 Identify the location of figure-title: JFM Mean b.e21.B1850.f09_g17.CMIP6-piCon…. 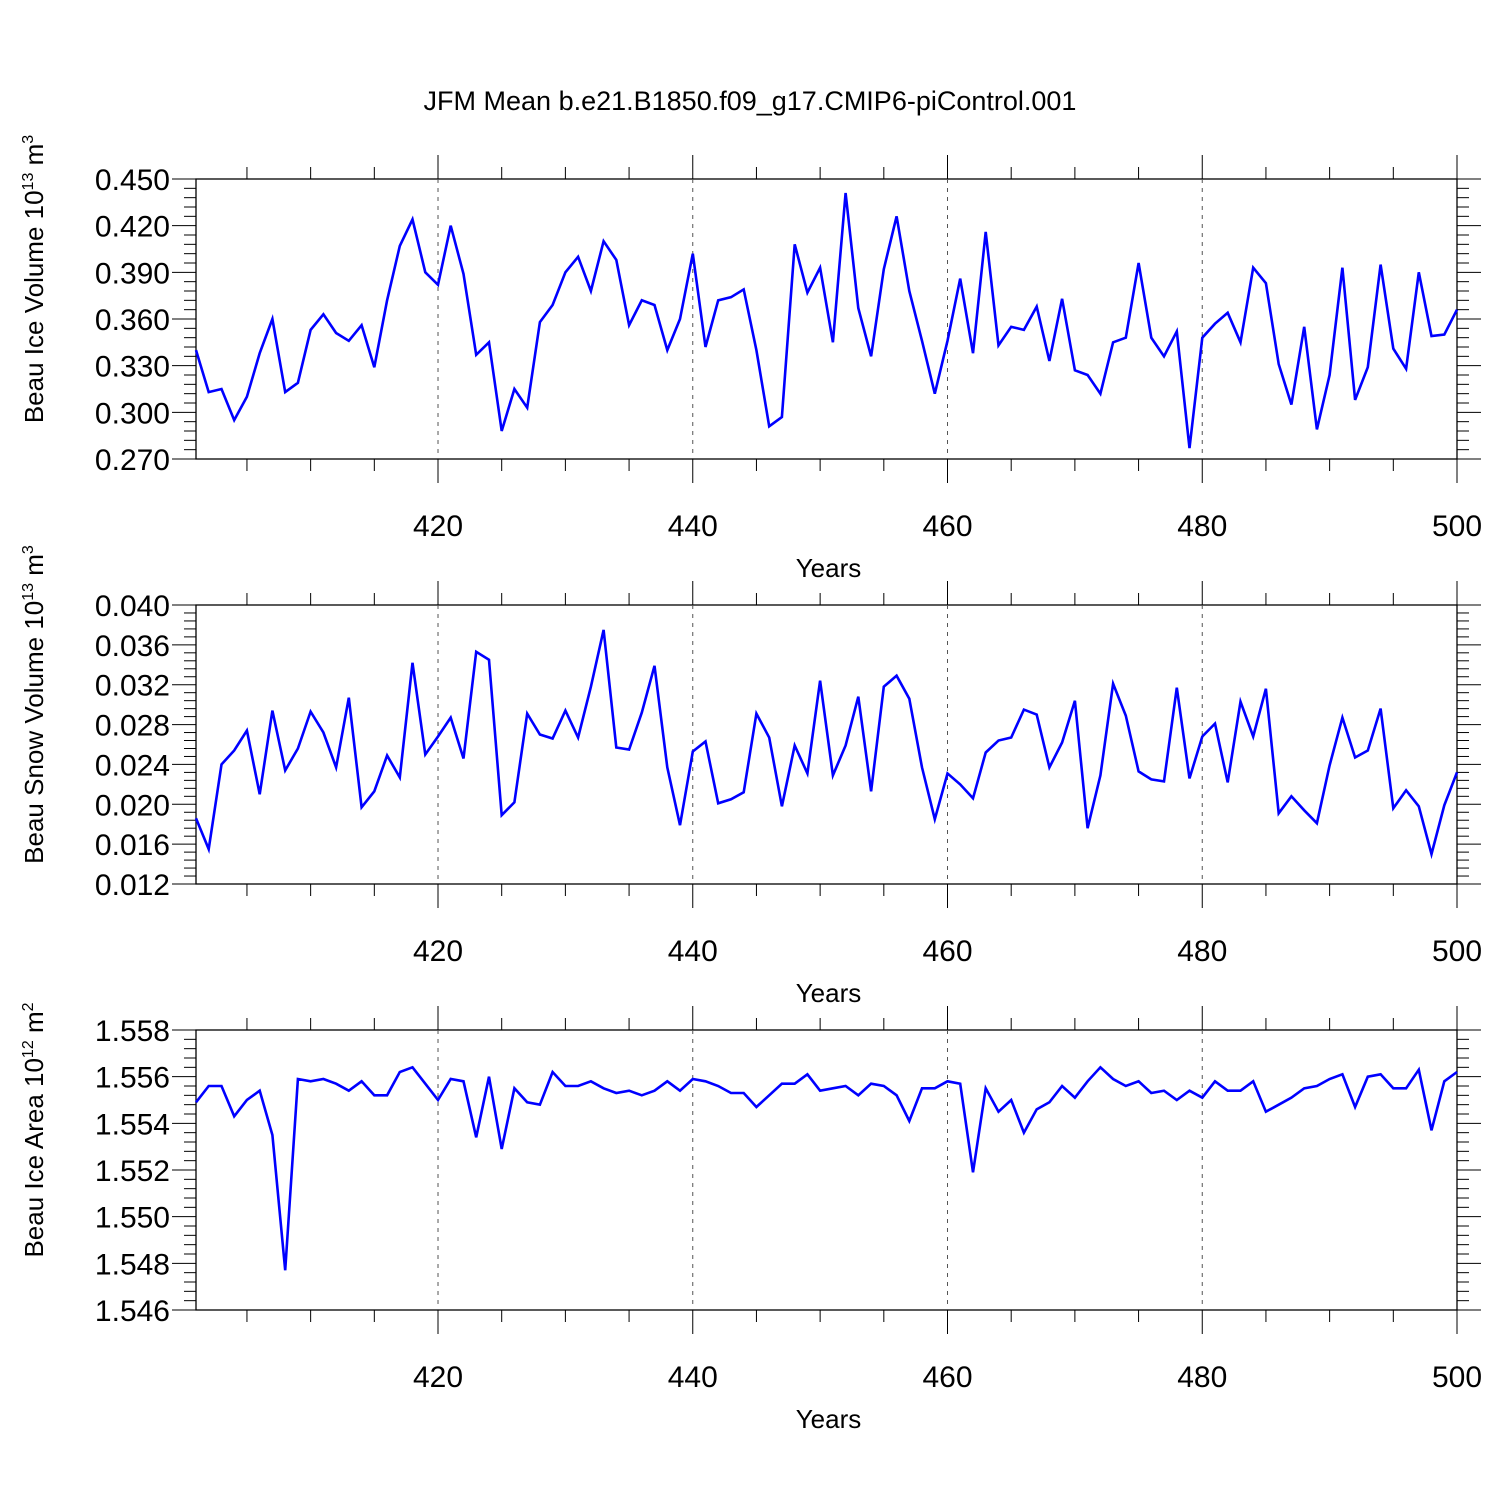
(750, 101).